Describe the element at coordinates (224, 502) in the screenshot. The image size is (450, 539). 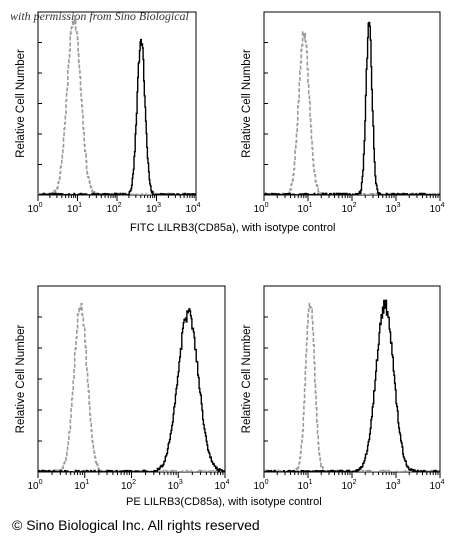
I see `caption-pe: PE LILRB3(CD85a), with isotype control` at that location.